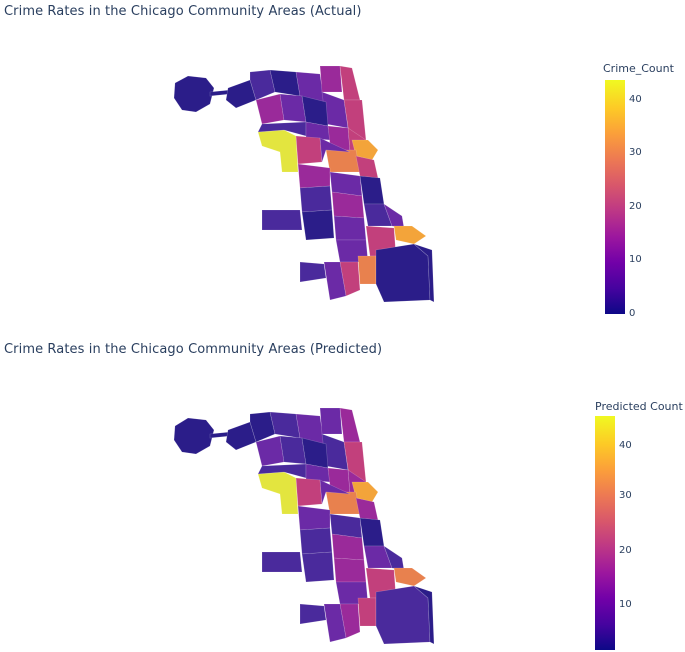  What do you see at coordinates (625, 550) in the screenshot?
I see `predicted-tick-20: 20` at bounding box center [625, 550].